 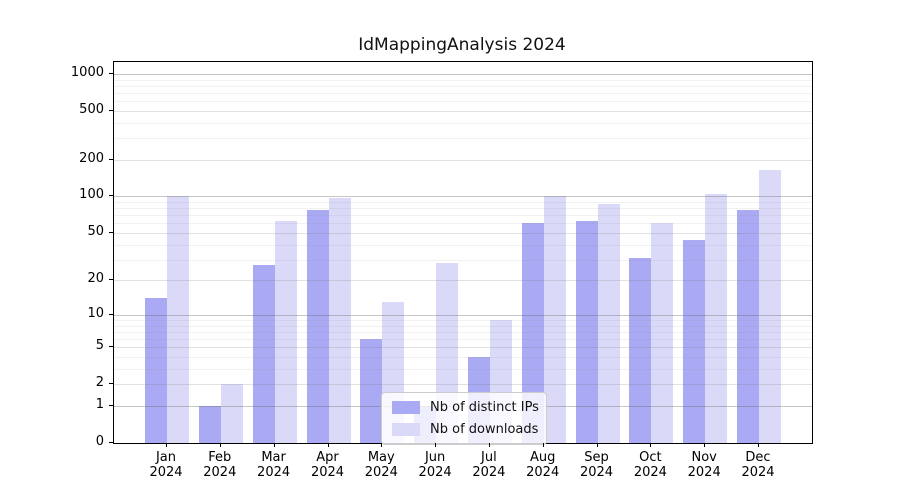 I want to click on x-tick-label: Dec 2024, so click(x=758, y=465).